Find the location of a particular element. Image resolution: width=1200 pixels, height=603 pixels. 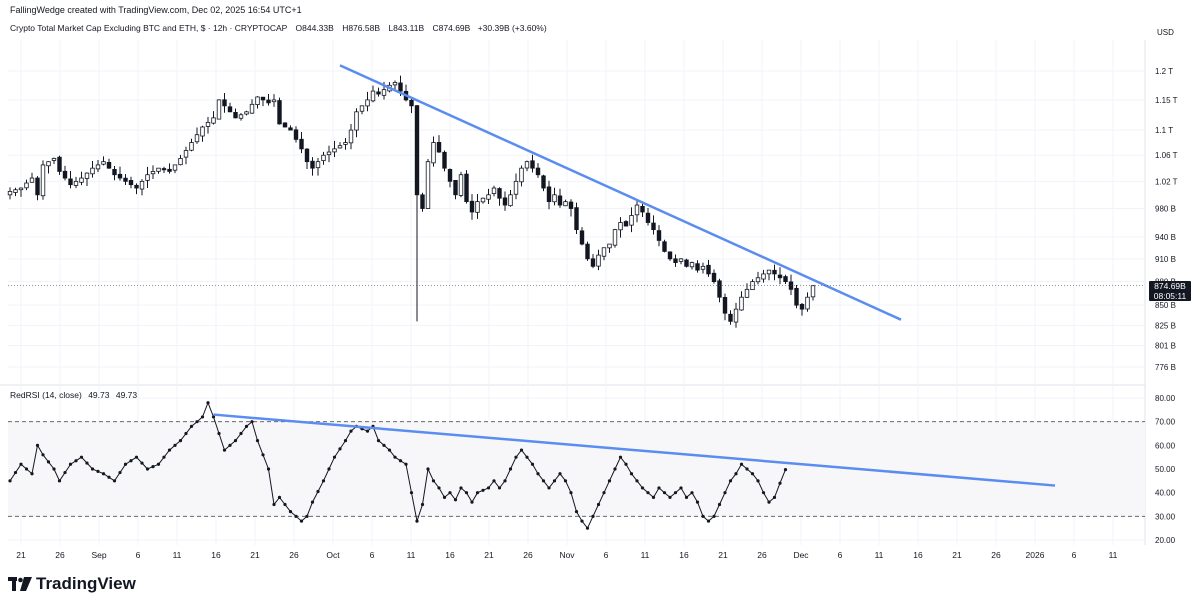

last-price-value: 874.69B is located at coordinates (1170, 285).